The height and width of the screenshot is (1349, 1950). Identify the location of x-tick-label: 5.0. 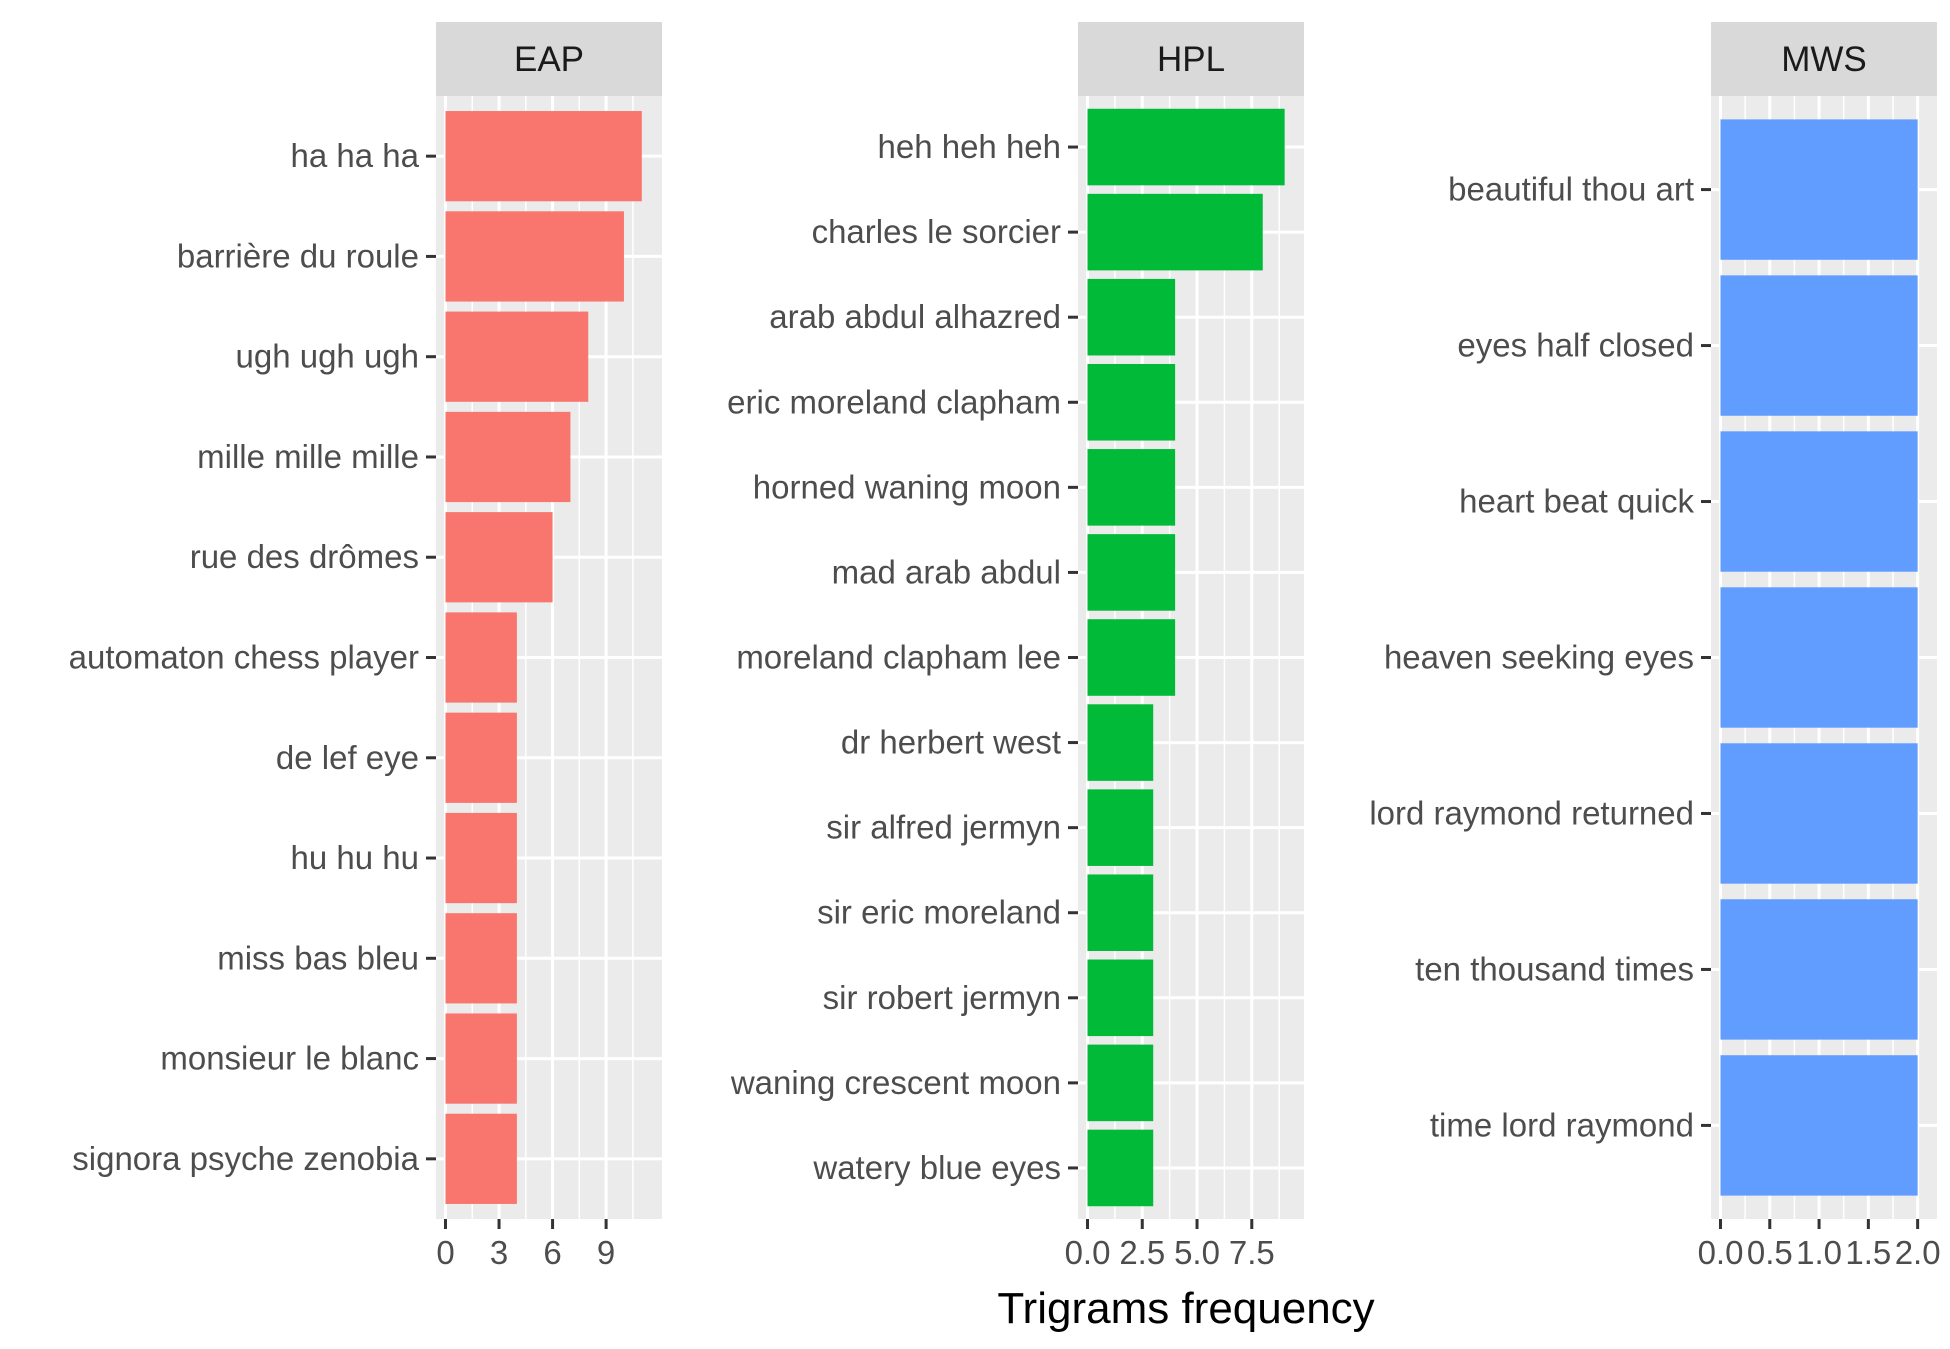
(1197, 1252).